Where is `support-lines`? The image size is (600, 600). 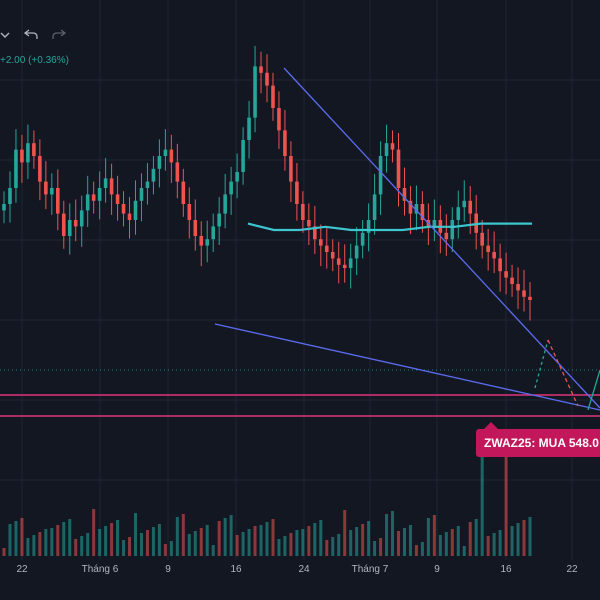
support-lines is located at coordinates (300, 393).